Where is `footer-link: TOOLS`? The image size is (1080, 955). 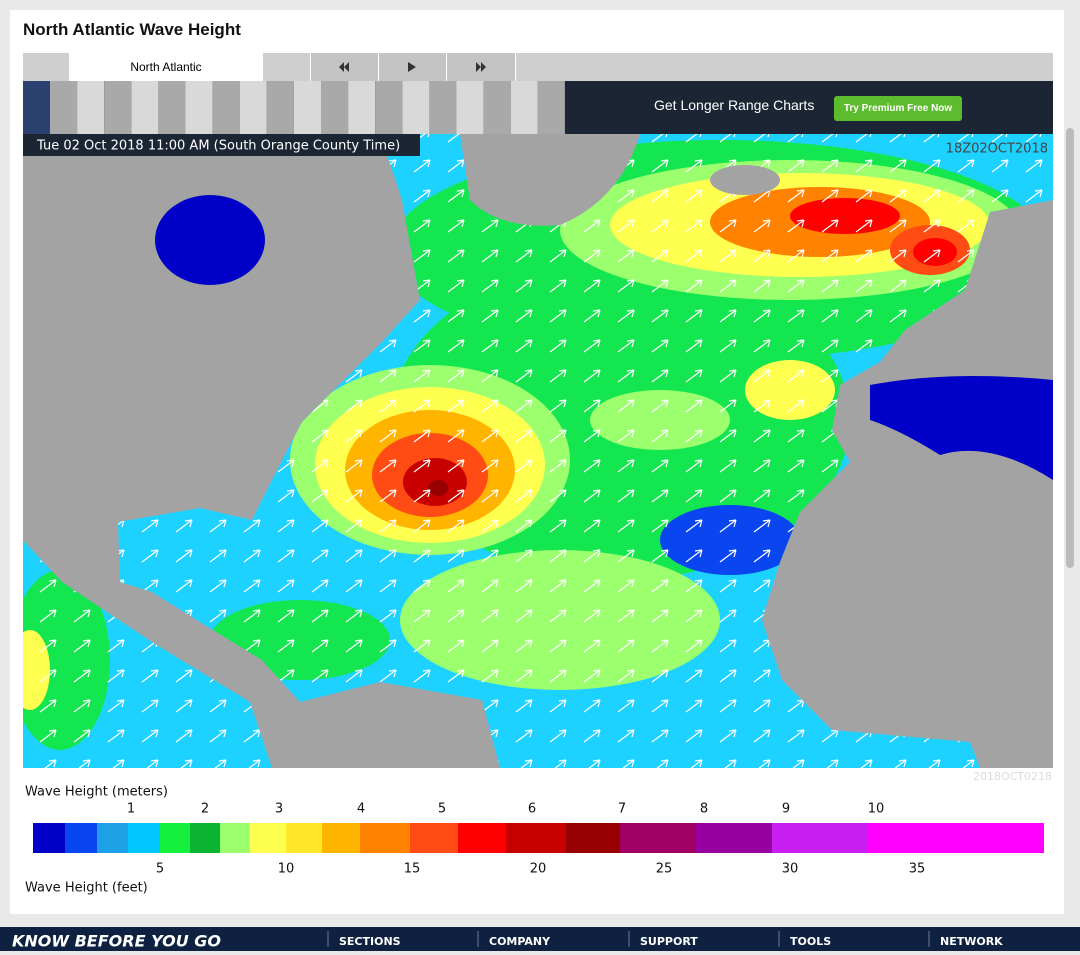
footer-link: TOOLS is located at coordinates (810, 941).